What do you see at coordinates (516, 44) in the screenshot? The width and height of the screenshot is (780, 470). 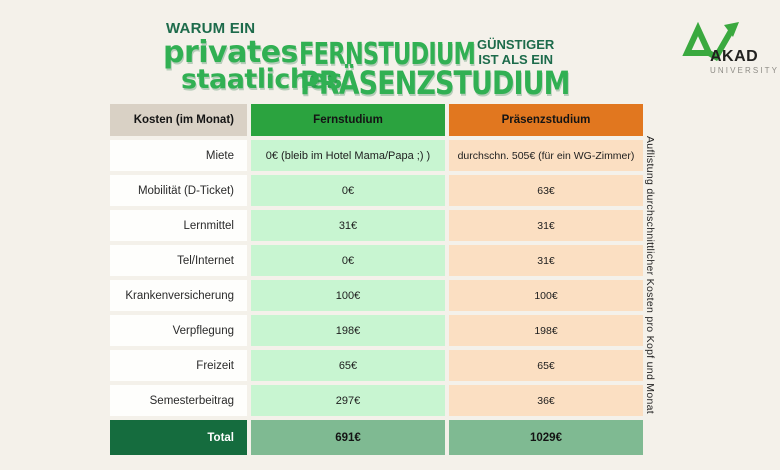 I see `title-comparison-line1: GÜNSTIGER` at bounding box center [516, 44].